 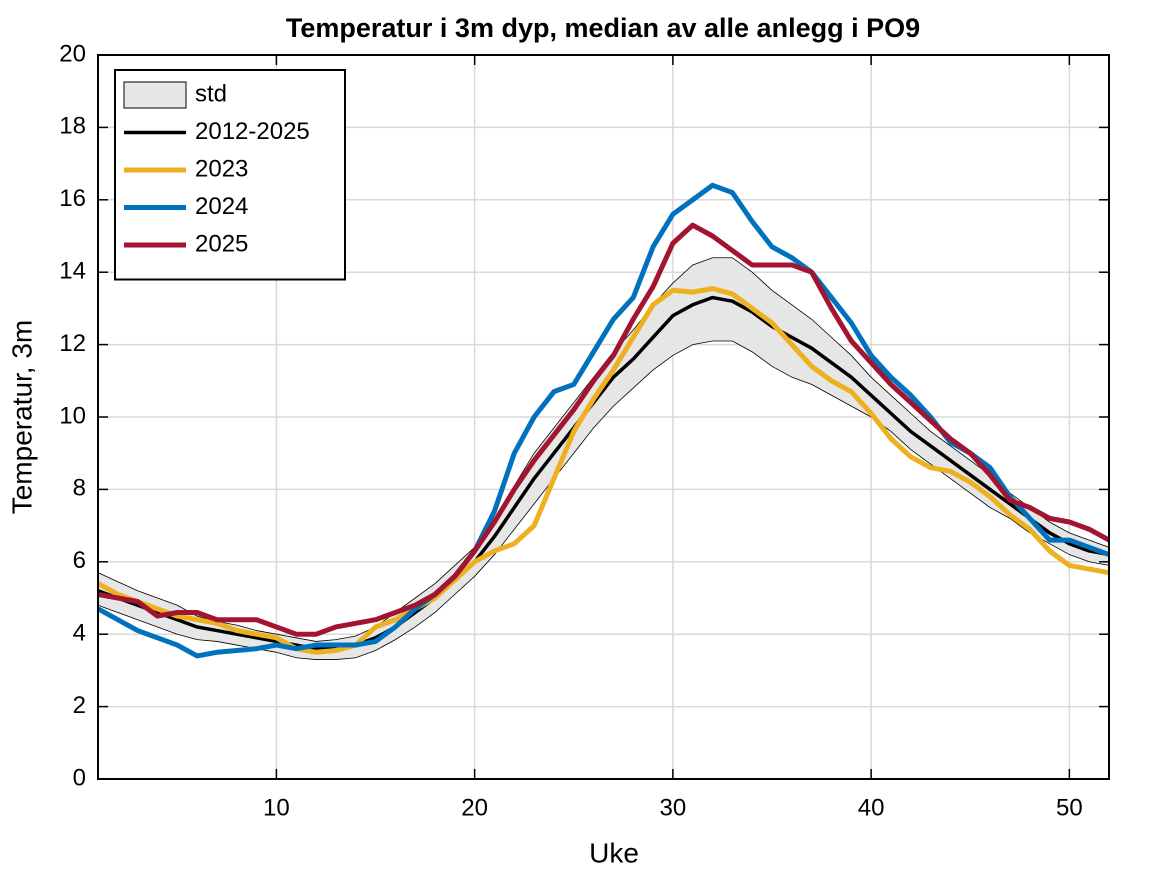 I want to click on legend-label: 2025, so click(x=221, y=243).